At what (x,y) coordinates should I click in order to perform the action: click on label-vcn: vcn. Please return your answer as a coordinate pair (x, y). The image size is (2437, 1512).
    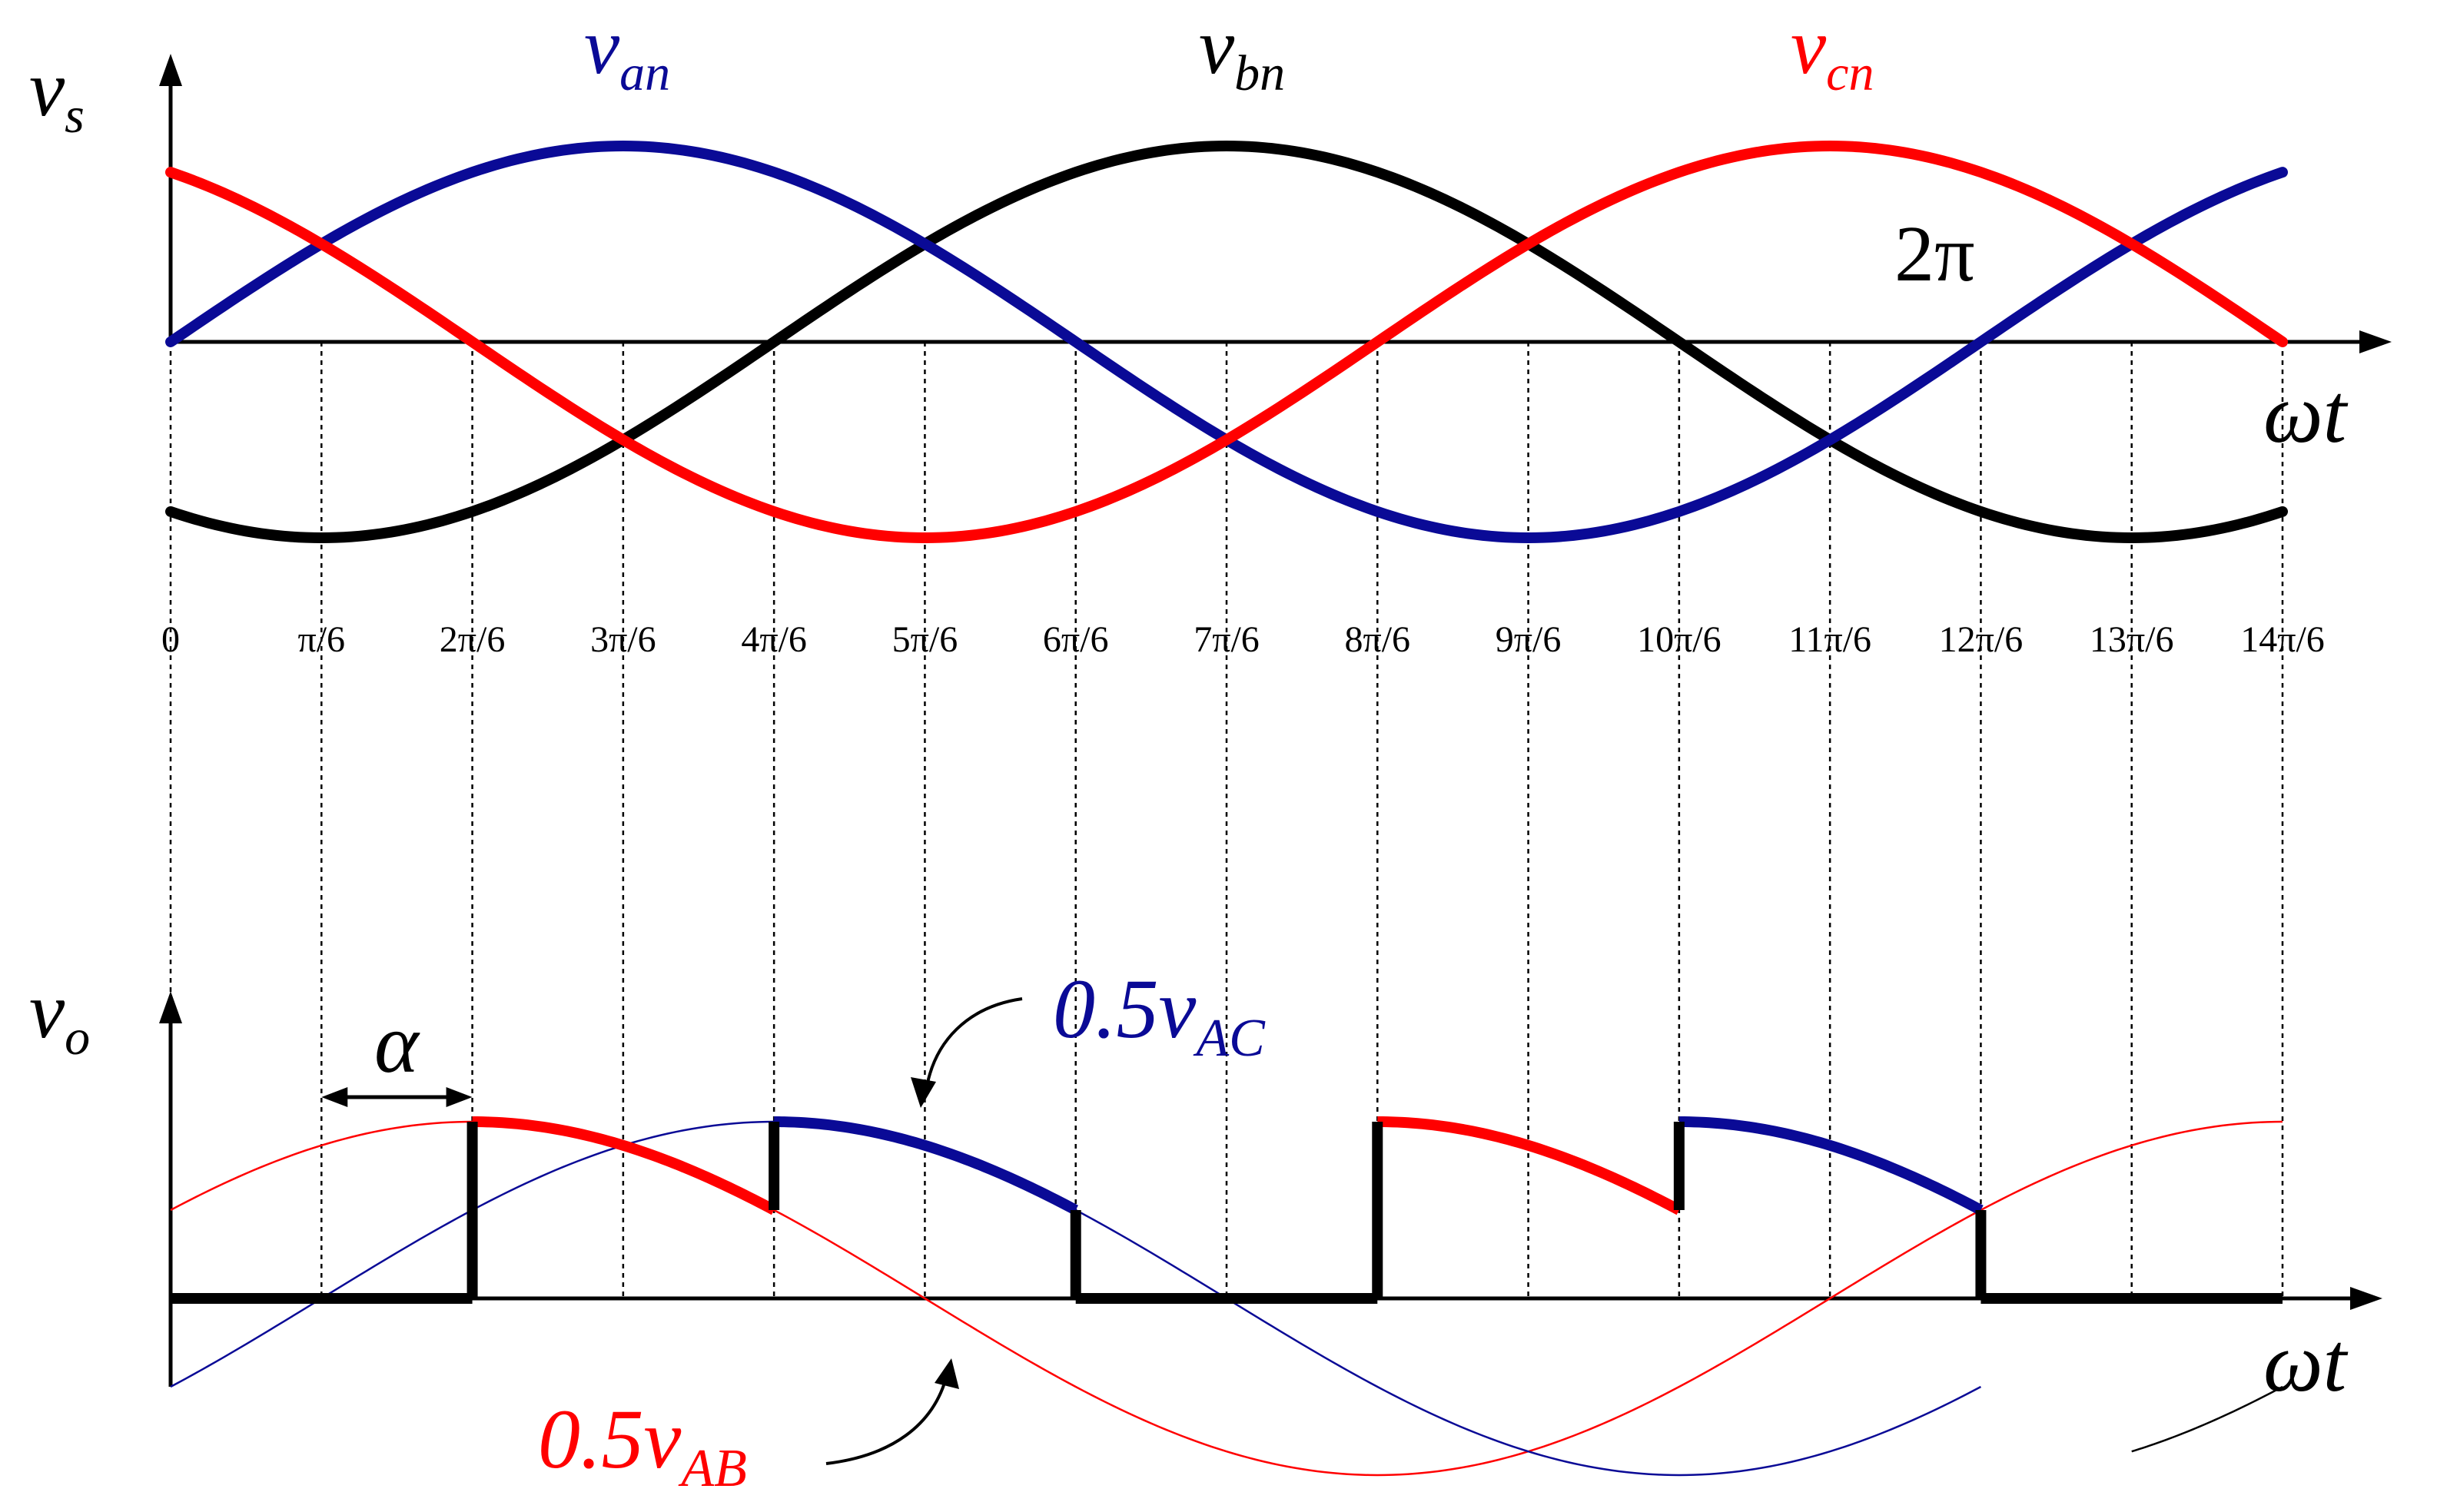
    Looking at the image, I should click on (1832, 52).